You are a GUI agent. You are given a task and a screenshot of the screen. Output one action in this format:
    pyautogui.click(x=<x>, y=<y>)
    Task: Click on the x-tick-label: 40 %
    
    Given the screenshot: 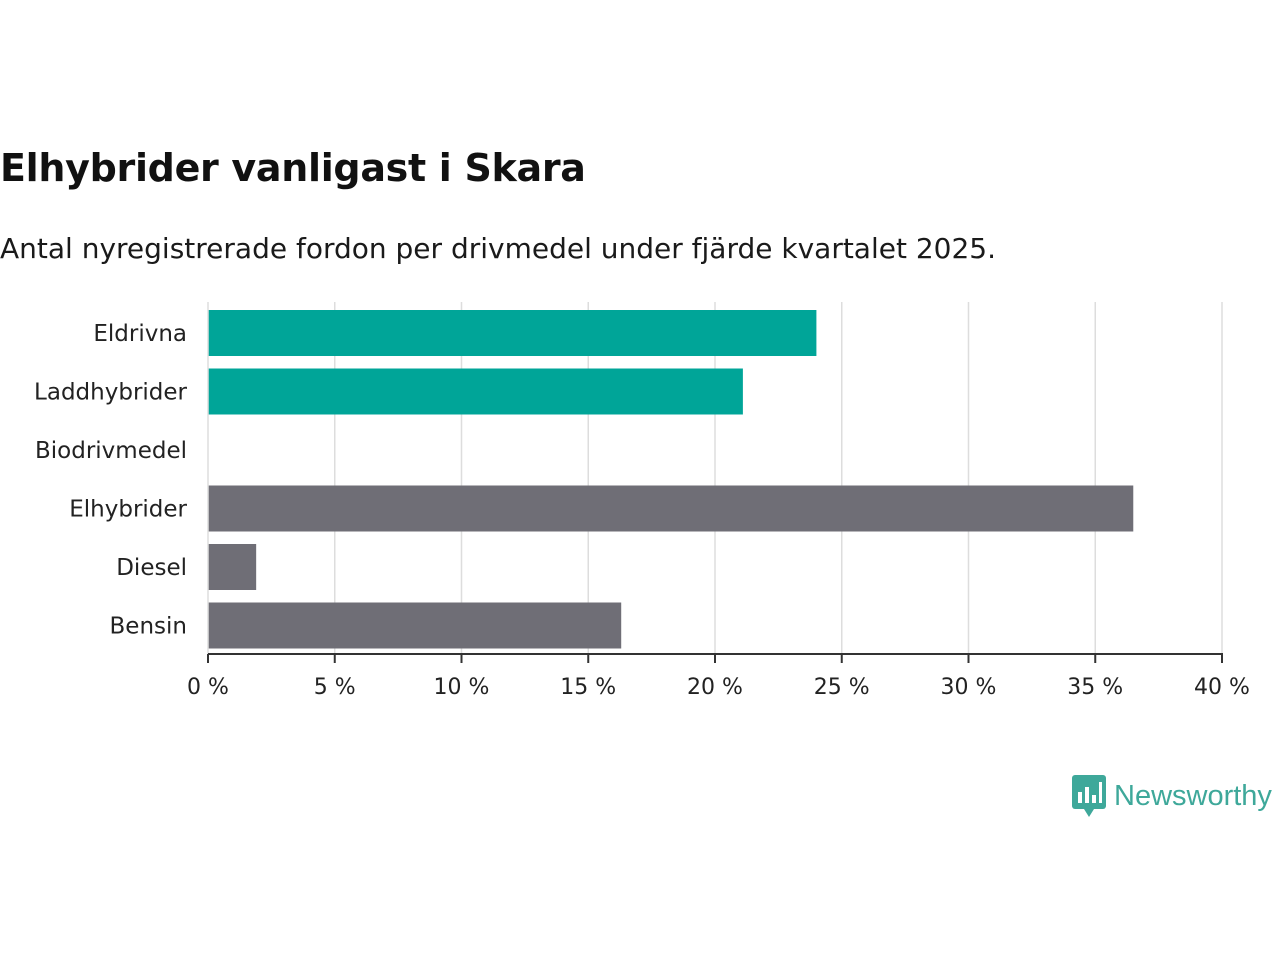 What is the action you would take?
    pyautogui.click(x=1222, y=687)
    